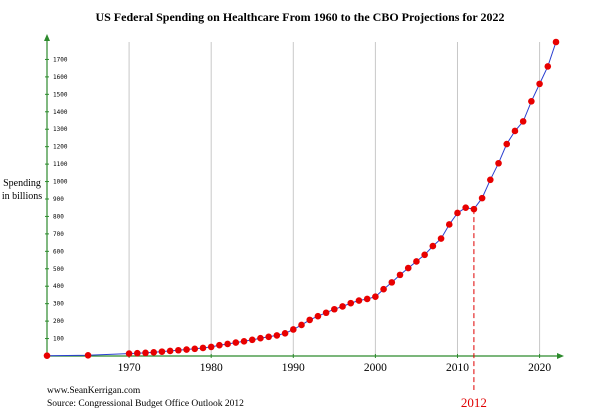 The image size is (599, 420). What do you see at coordinates (58, 234) in the screenshot?
I see `y-tick-label-700: 700` at bounding box center [58, 234].